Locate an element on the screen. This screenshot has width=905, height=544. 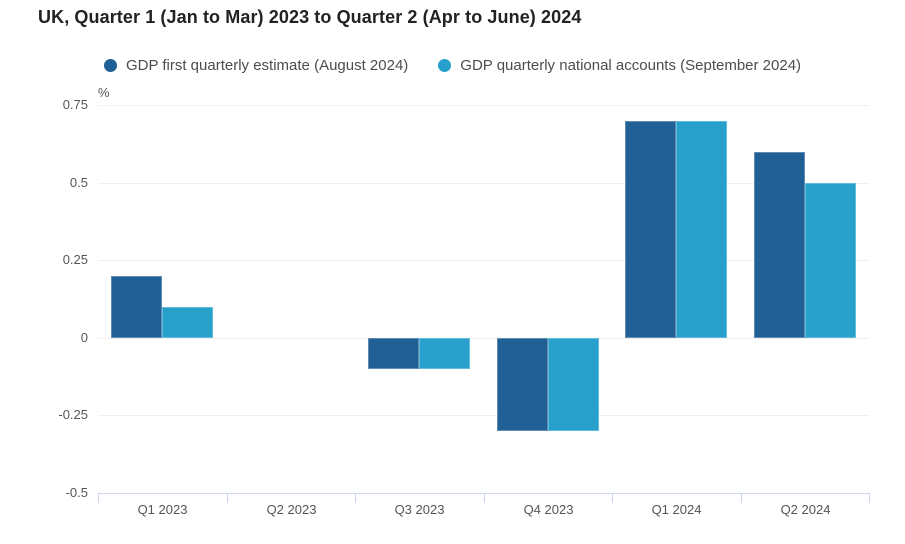
x-axis-category-label: Q2 2024 is located at coordinates (805, 509).